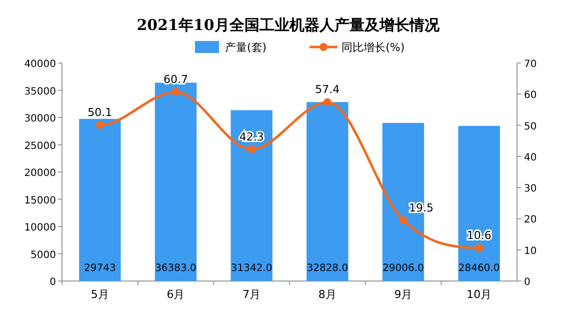 The width and height of the screenshot is (576, 329). Describe the element at coordinates (40, 173) in the screenshot. I see `y-tick-label: 20000` at that location.